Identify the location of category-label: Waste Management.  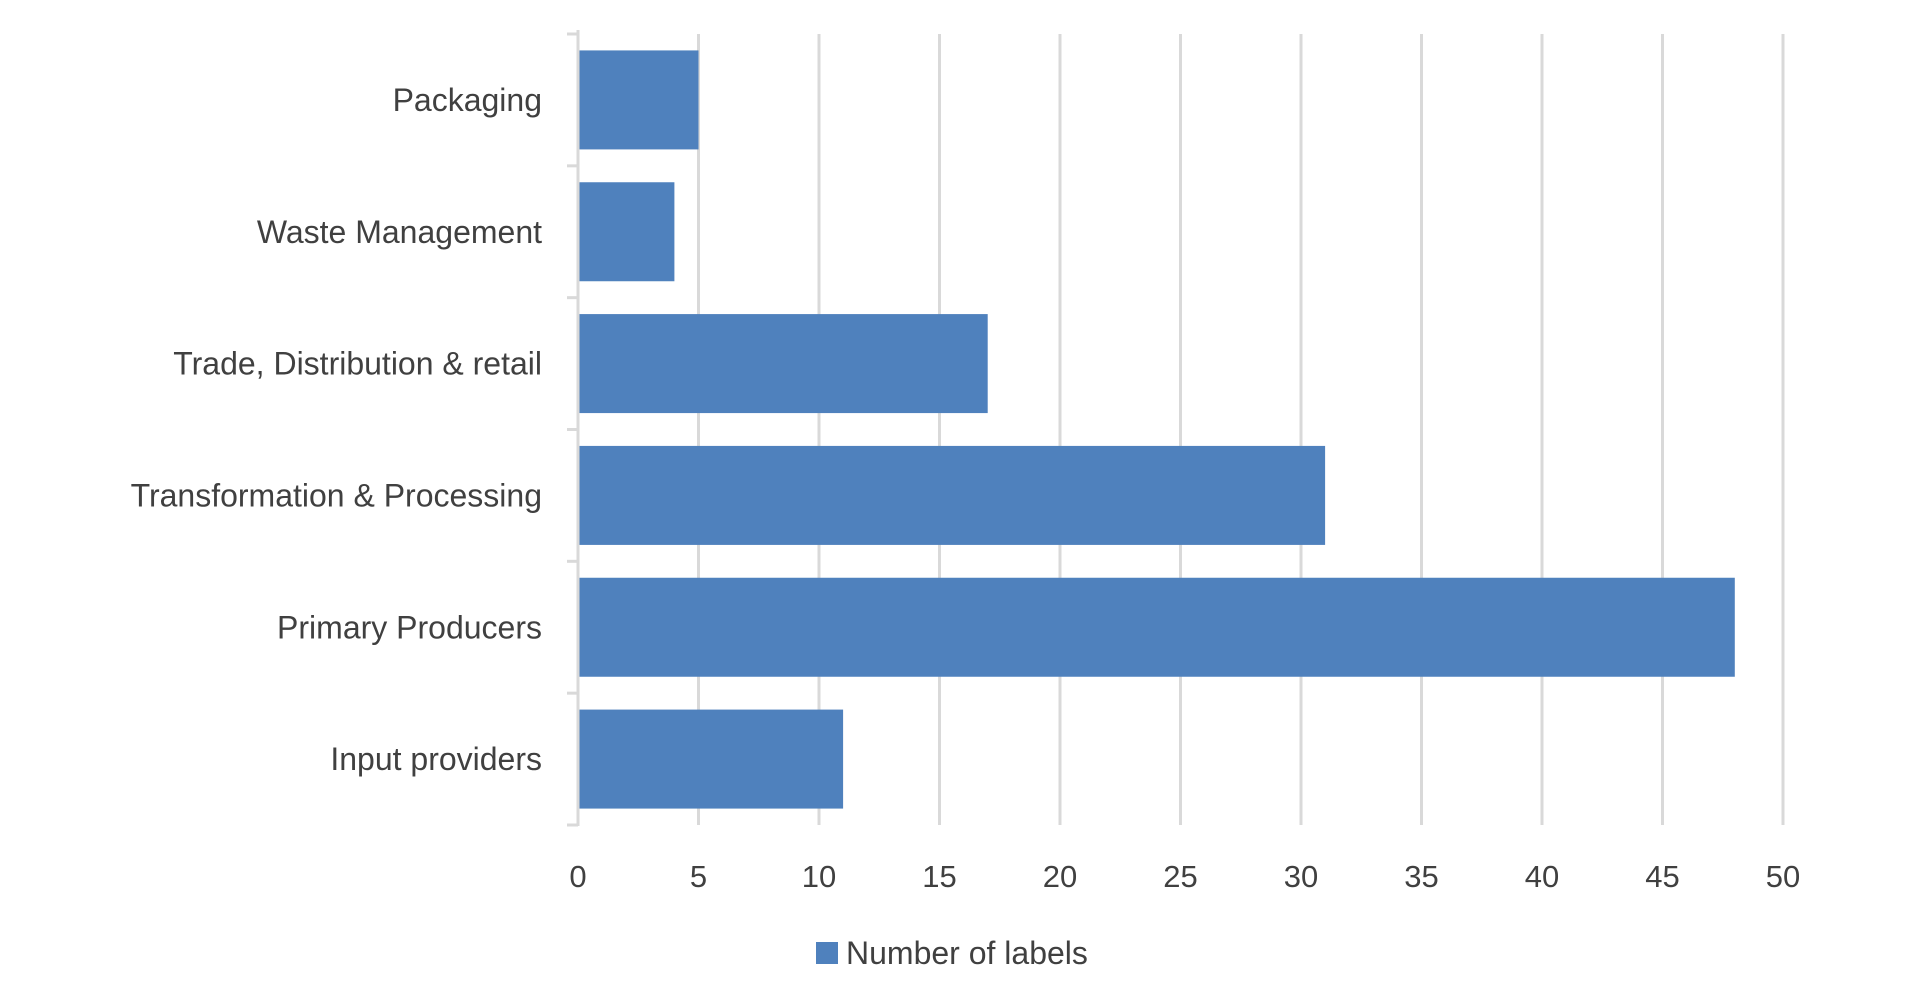
(399, 232).